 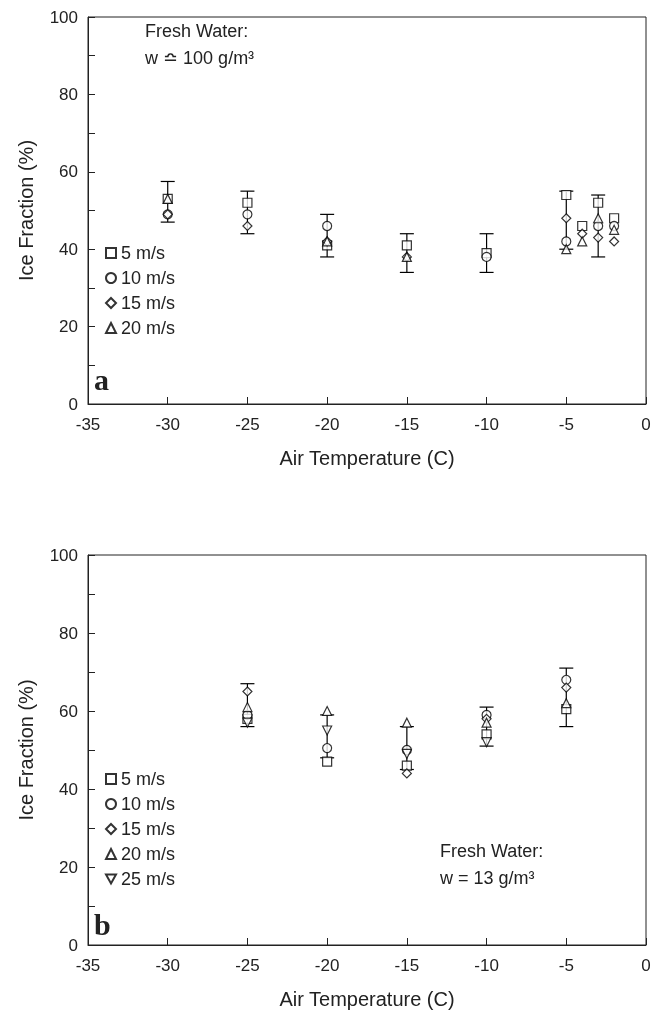 I want to click on annotation: a, so click(x=101, y=379).